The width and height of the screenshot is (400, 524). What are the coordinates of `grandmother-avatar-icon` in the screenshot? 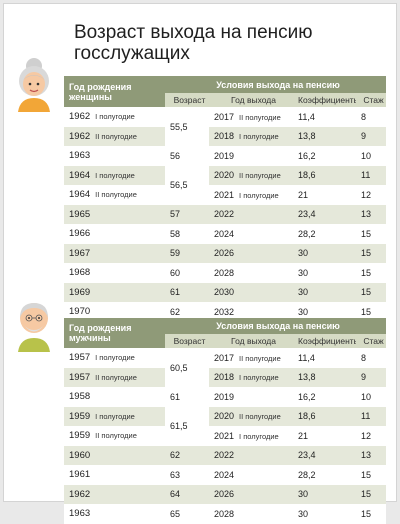 It's located at (34, 85).